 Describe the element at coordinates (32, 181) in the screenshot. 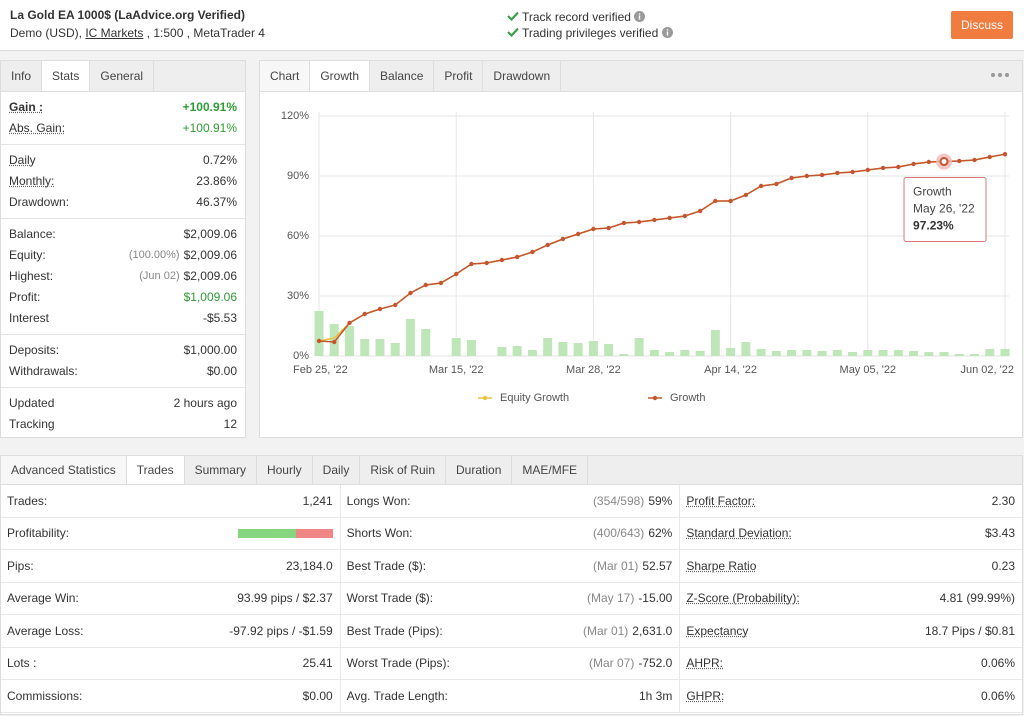

I see `stat-label-text: Monthly:` at that location.